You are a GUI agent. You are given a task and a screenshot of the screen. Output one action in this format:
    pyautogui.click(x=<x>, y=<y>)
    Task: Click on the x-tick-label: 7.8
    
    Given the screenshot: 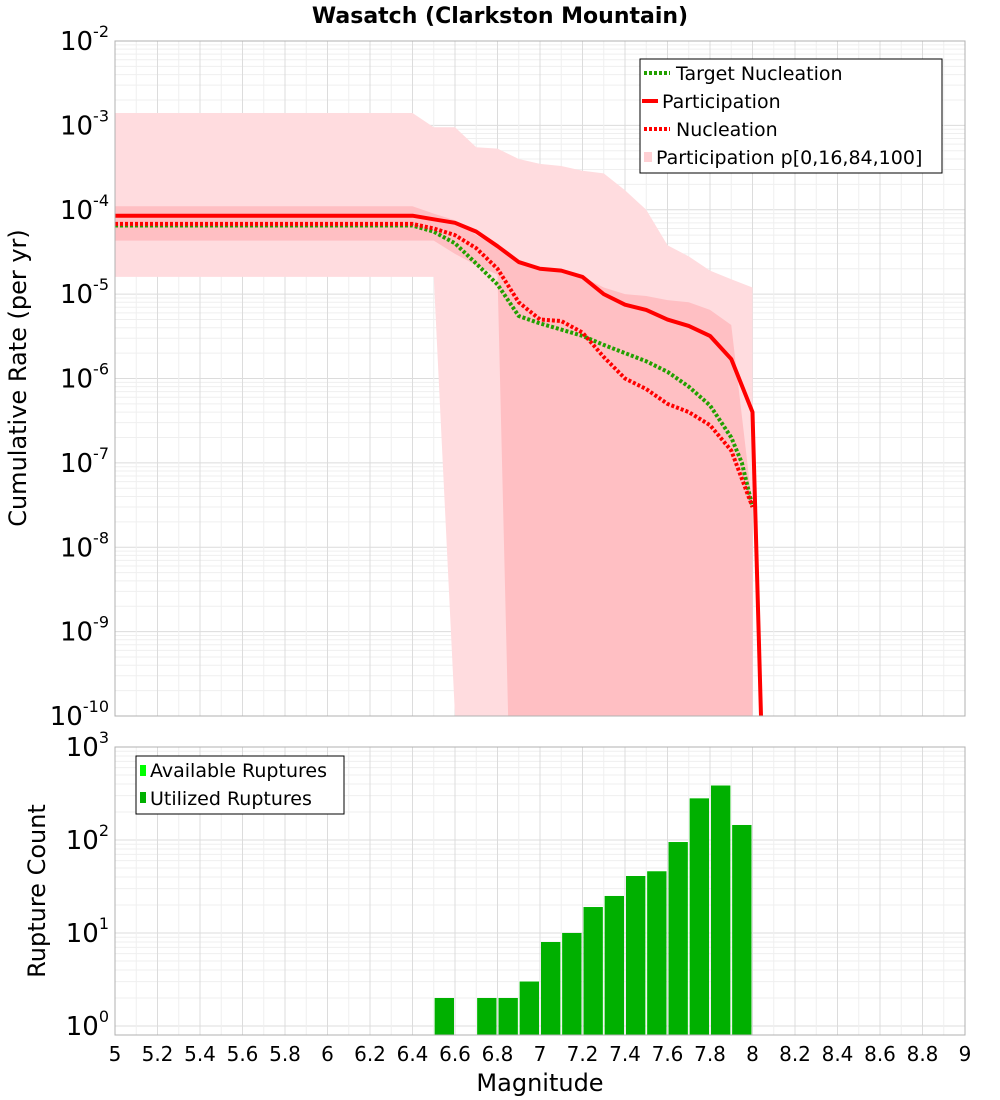 What is the action you would take?
    pyautogui.click(x=710, y=1054)
    